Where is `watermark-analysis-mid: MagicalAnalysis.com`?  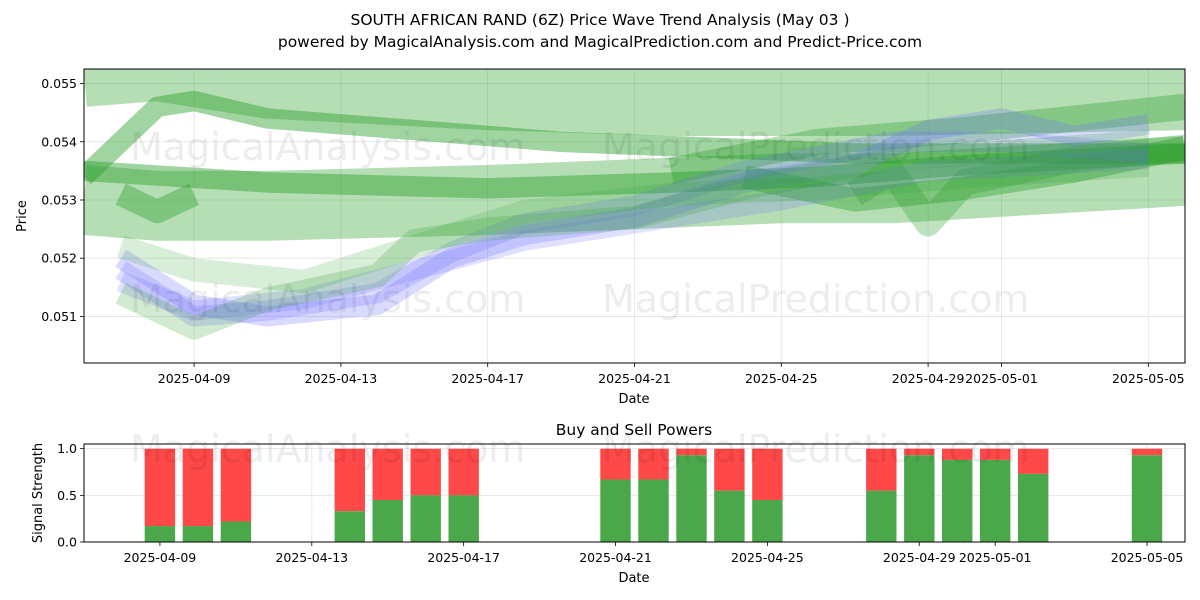 watermark-analysis-mid: MagicalAnalysis.com is located at coordinates (327, 299).